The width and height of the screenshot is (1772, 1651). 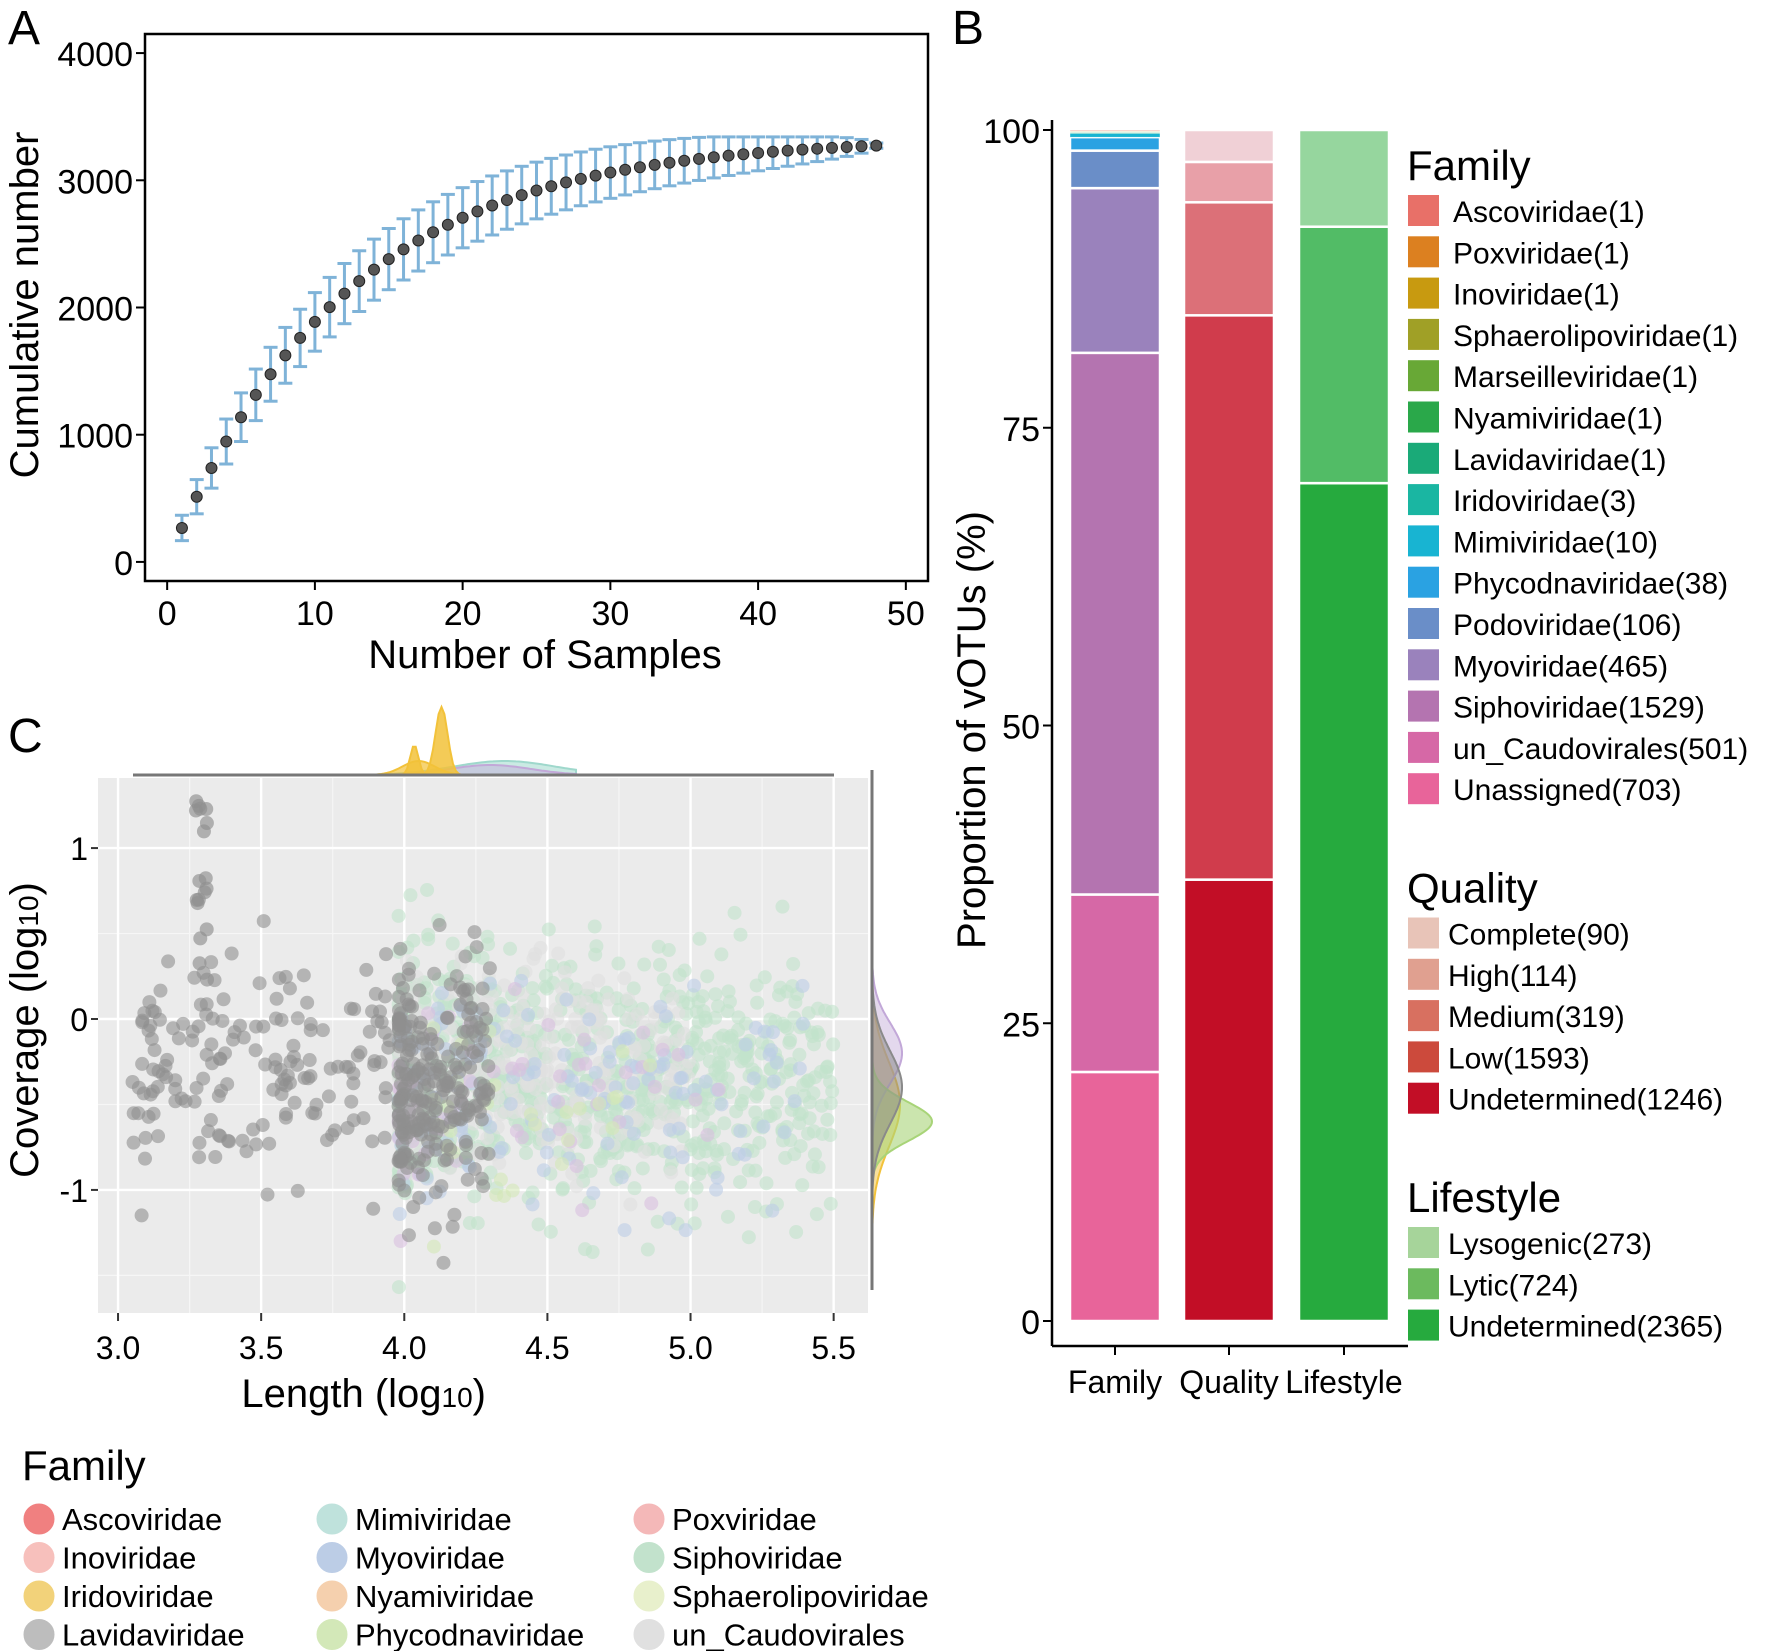 What do you see at coordinates (25, 736) in the screenshot?
I see `panel-label-c: C` at bounding box center [25, 736].